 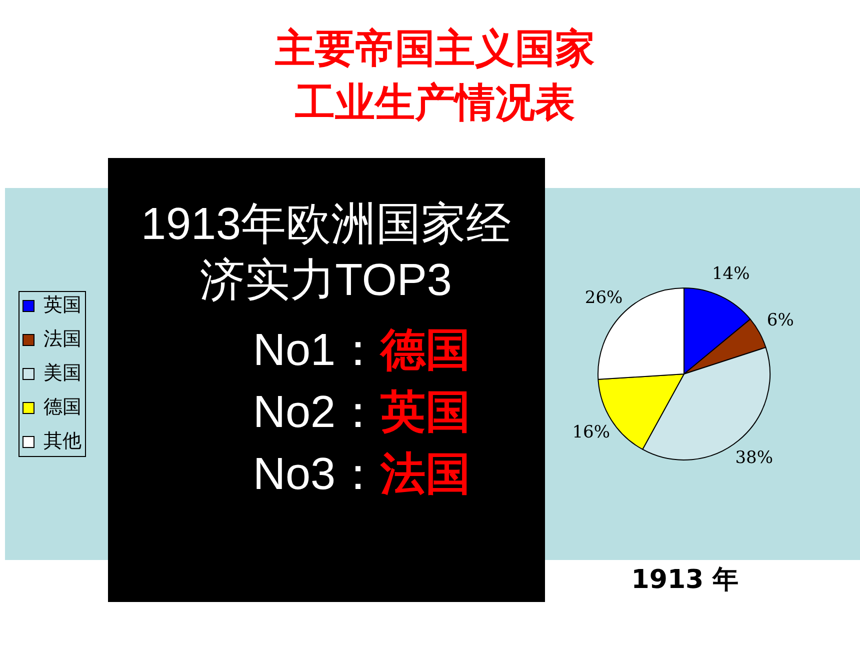 I want to click on legend-label: 美国, so click(x=63, y=373).